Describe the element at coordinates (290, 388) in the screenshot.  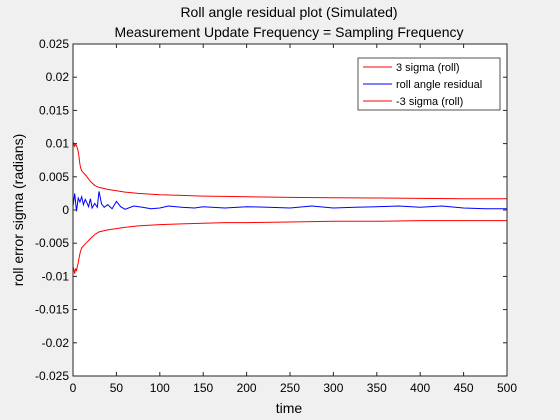
I see `x-tick-label: 250` at that location.